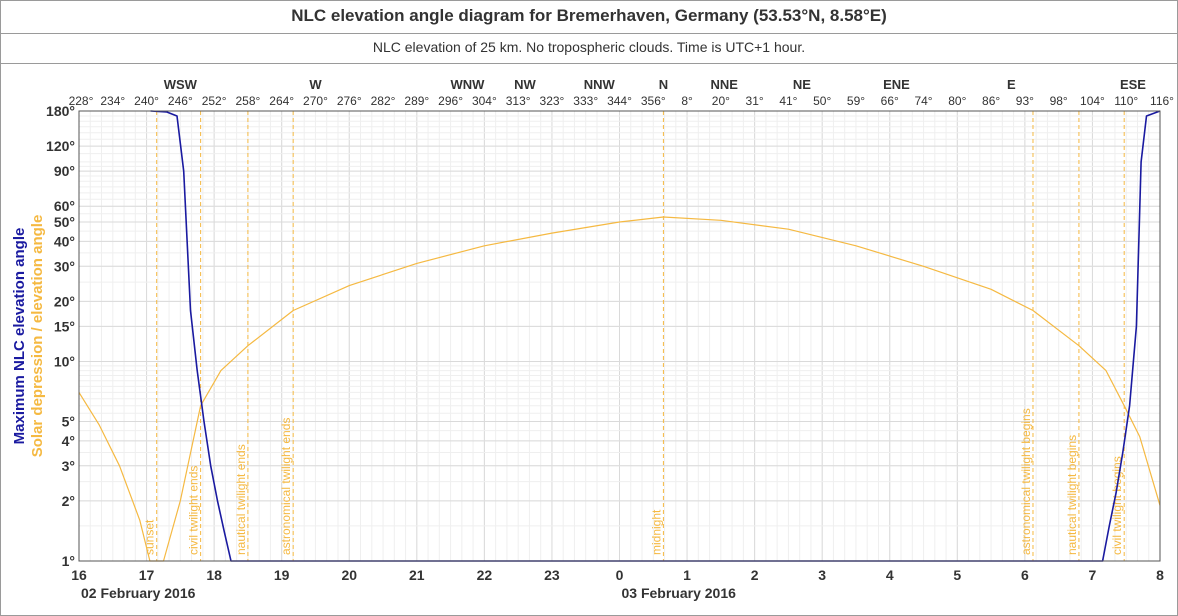 This screenshot has height=616, width=1178. I want to click on compass-label: N, so click(663, 84).